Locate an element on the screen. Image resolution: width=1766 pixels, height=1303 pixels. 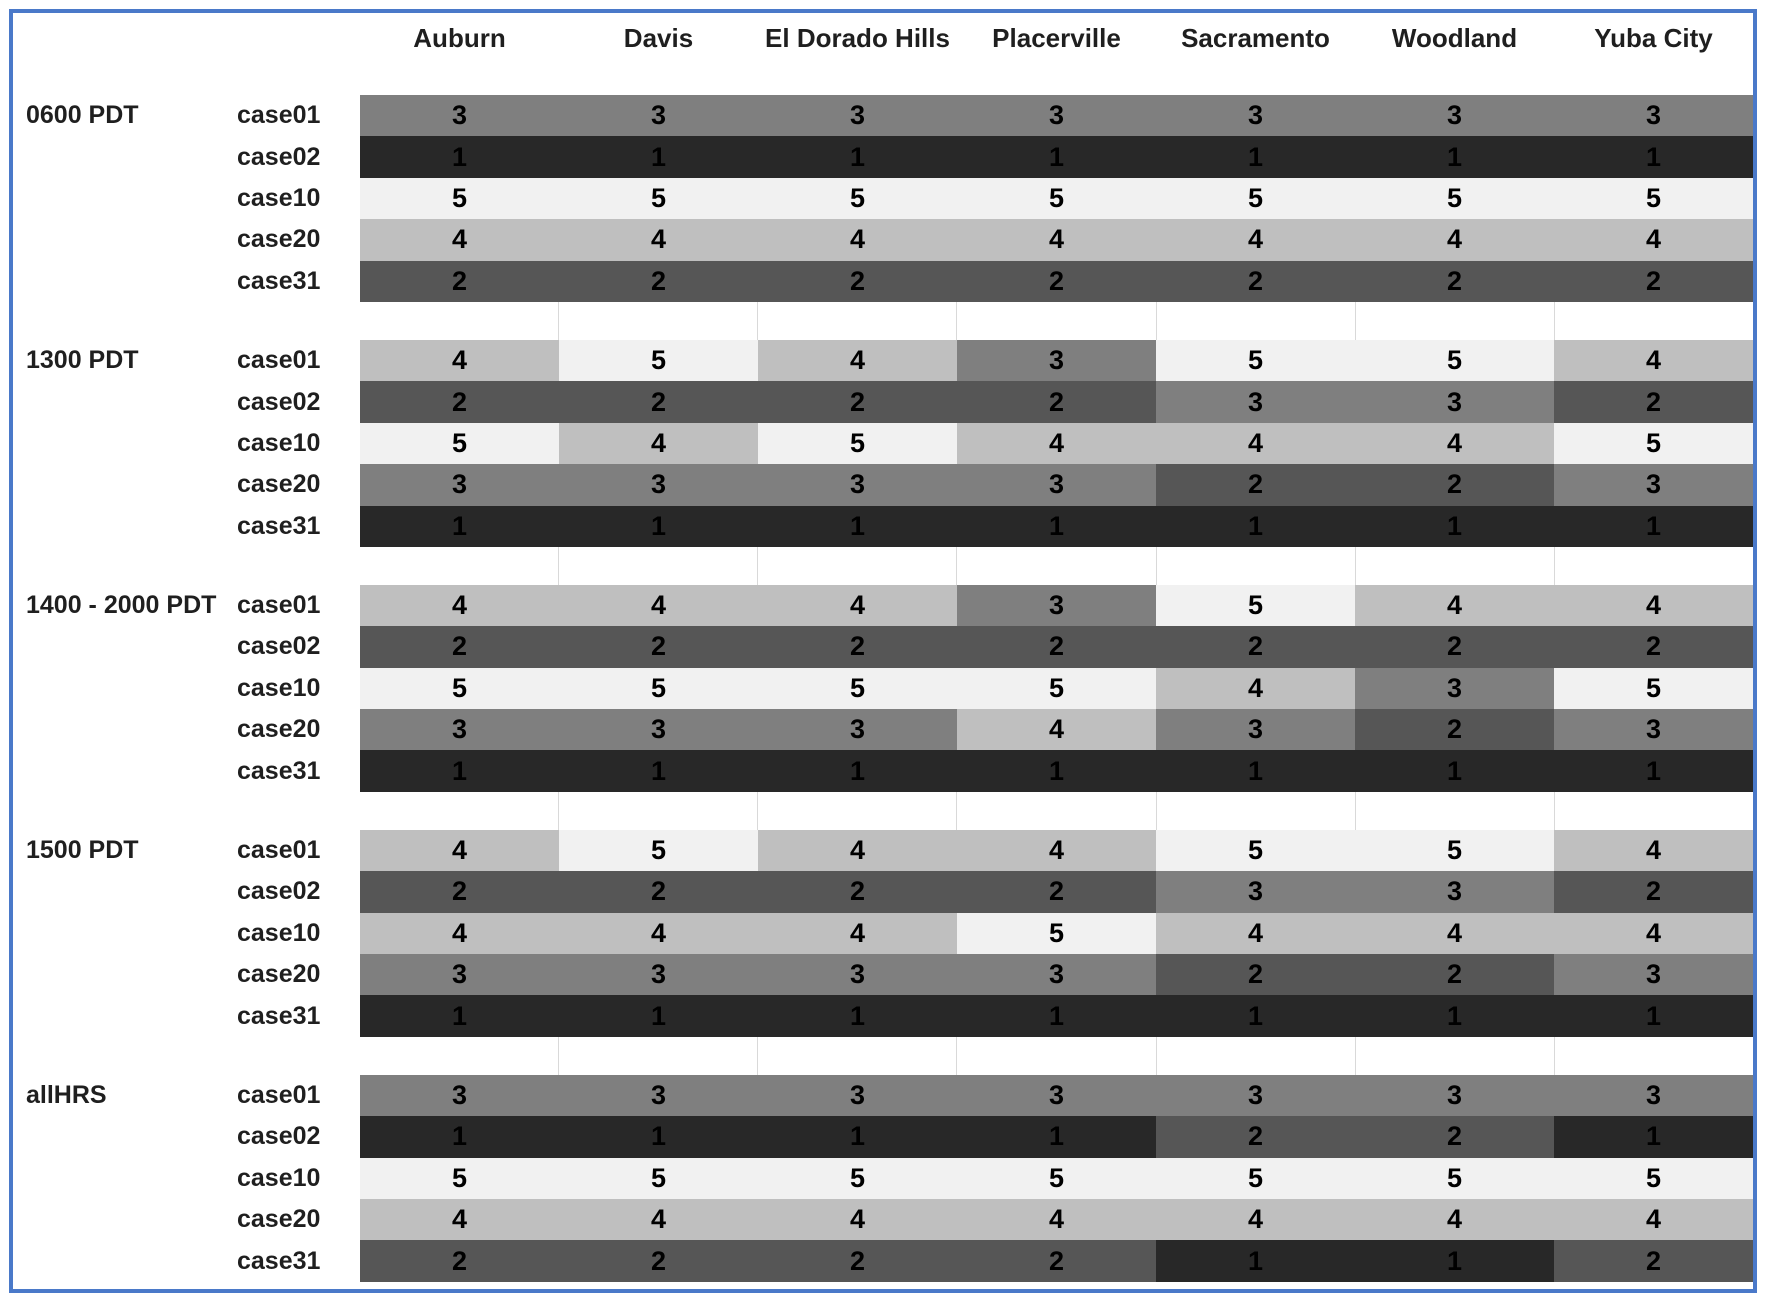
case-label: case01 is located at coordinates (279, 115).